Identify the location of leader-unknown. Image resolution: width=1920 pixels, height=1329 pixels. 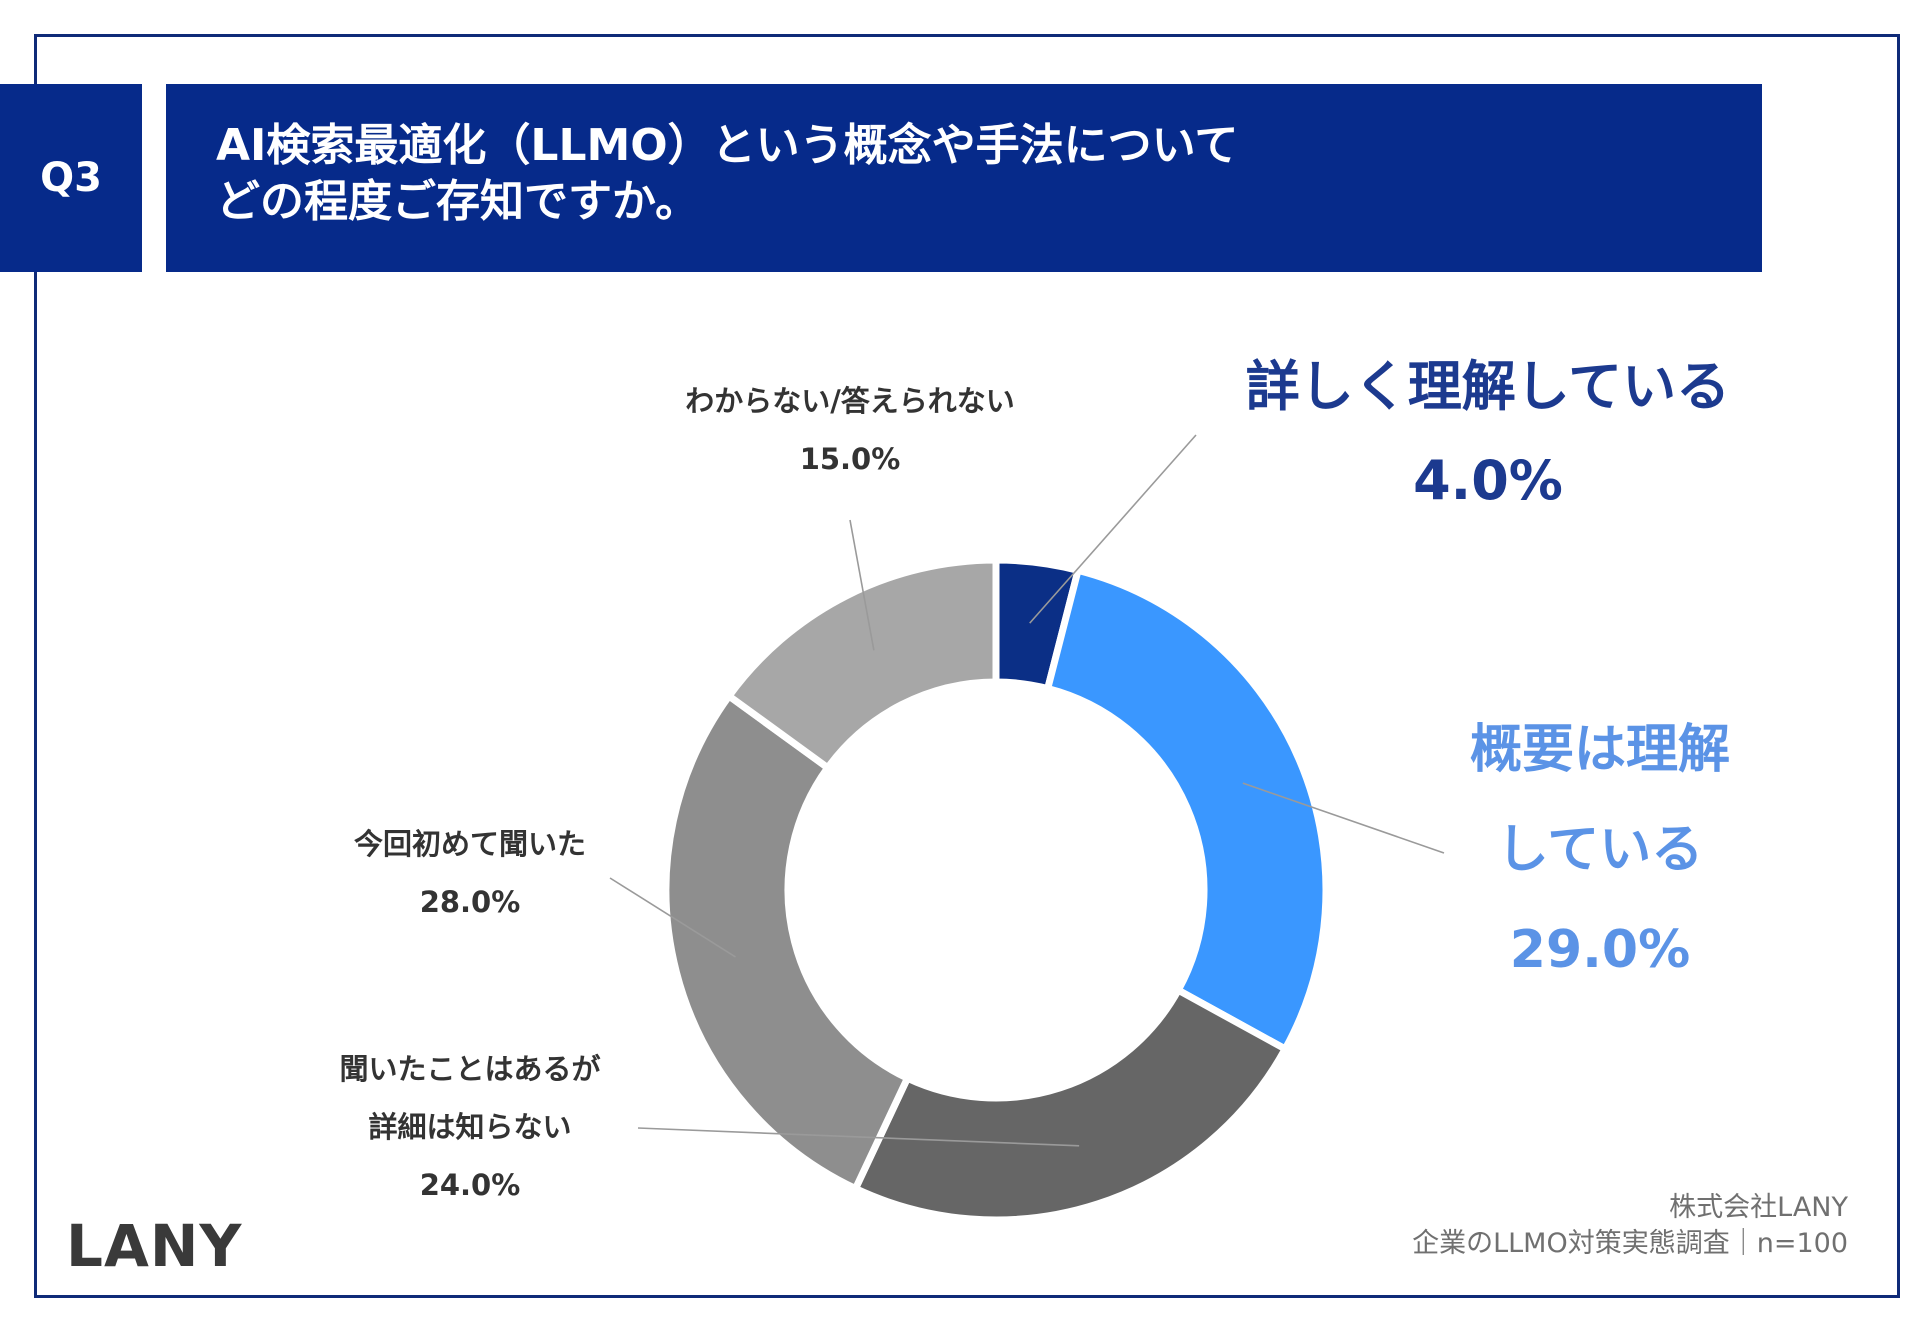
(862, 585).